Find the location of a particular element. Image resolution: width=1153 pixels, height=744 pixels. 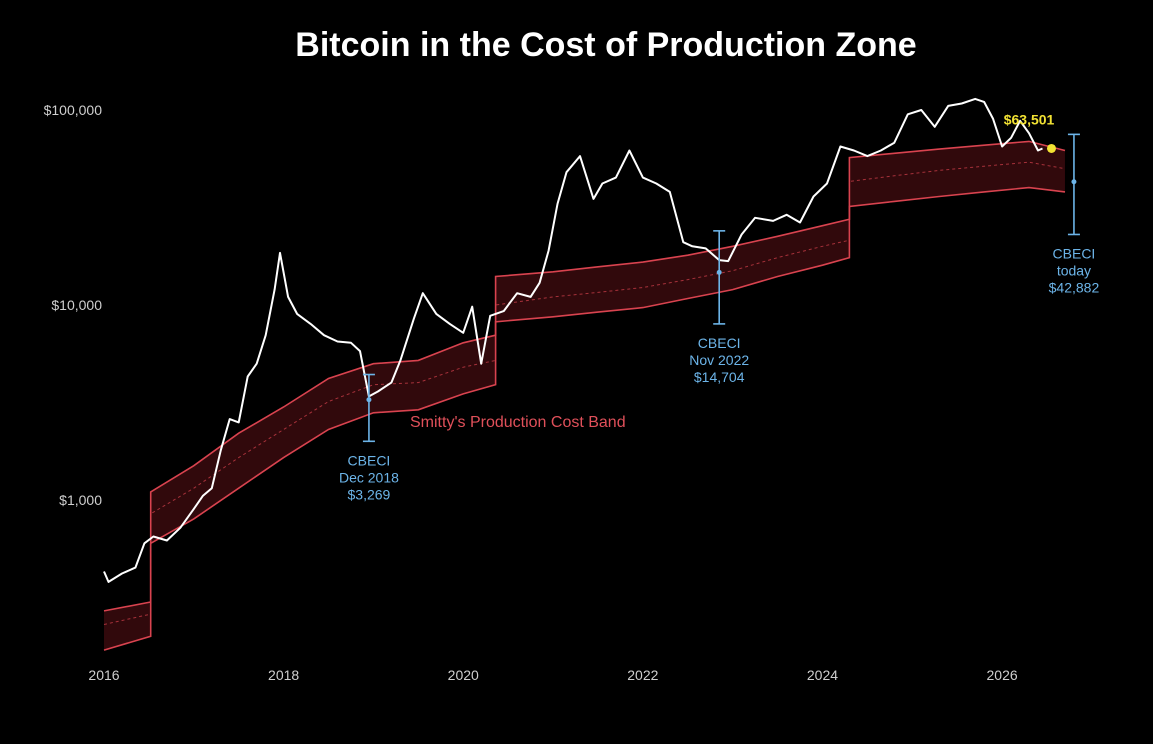

current-price-label: $63,501 is located at coordinates (1029, 119).